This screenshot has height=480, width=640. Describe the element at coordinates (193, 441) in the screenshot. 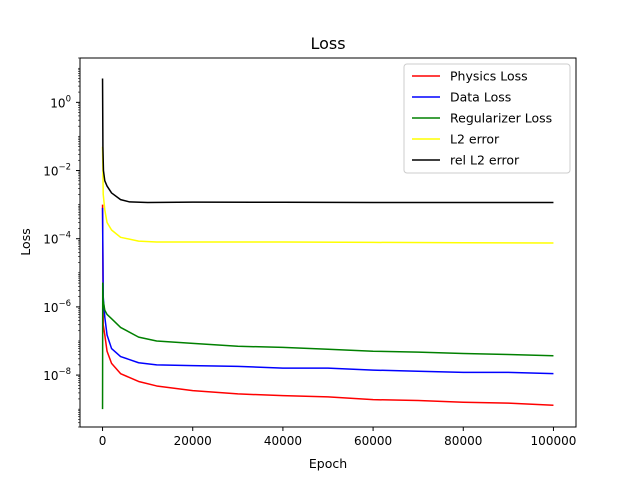

I see `x-tick-label: 20000` at that location.